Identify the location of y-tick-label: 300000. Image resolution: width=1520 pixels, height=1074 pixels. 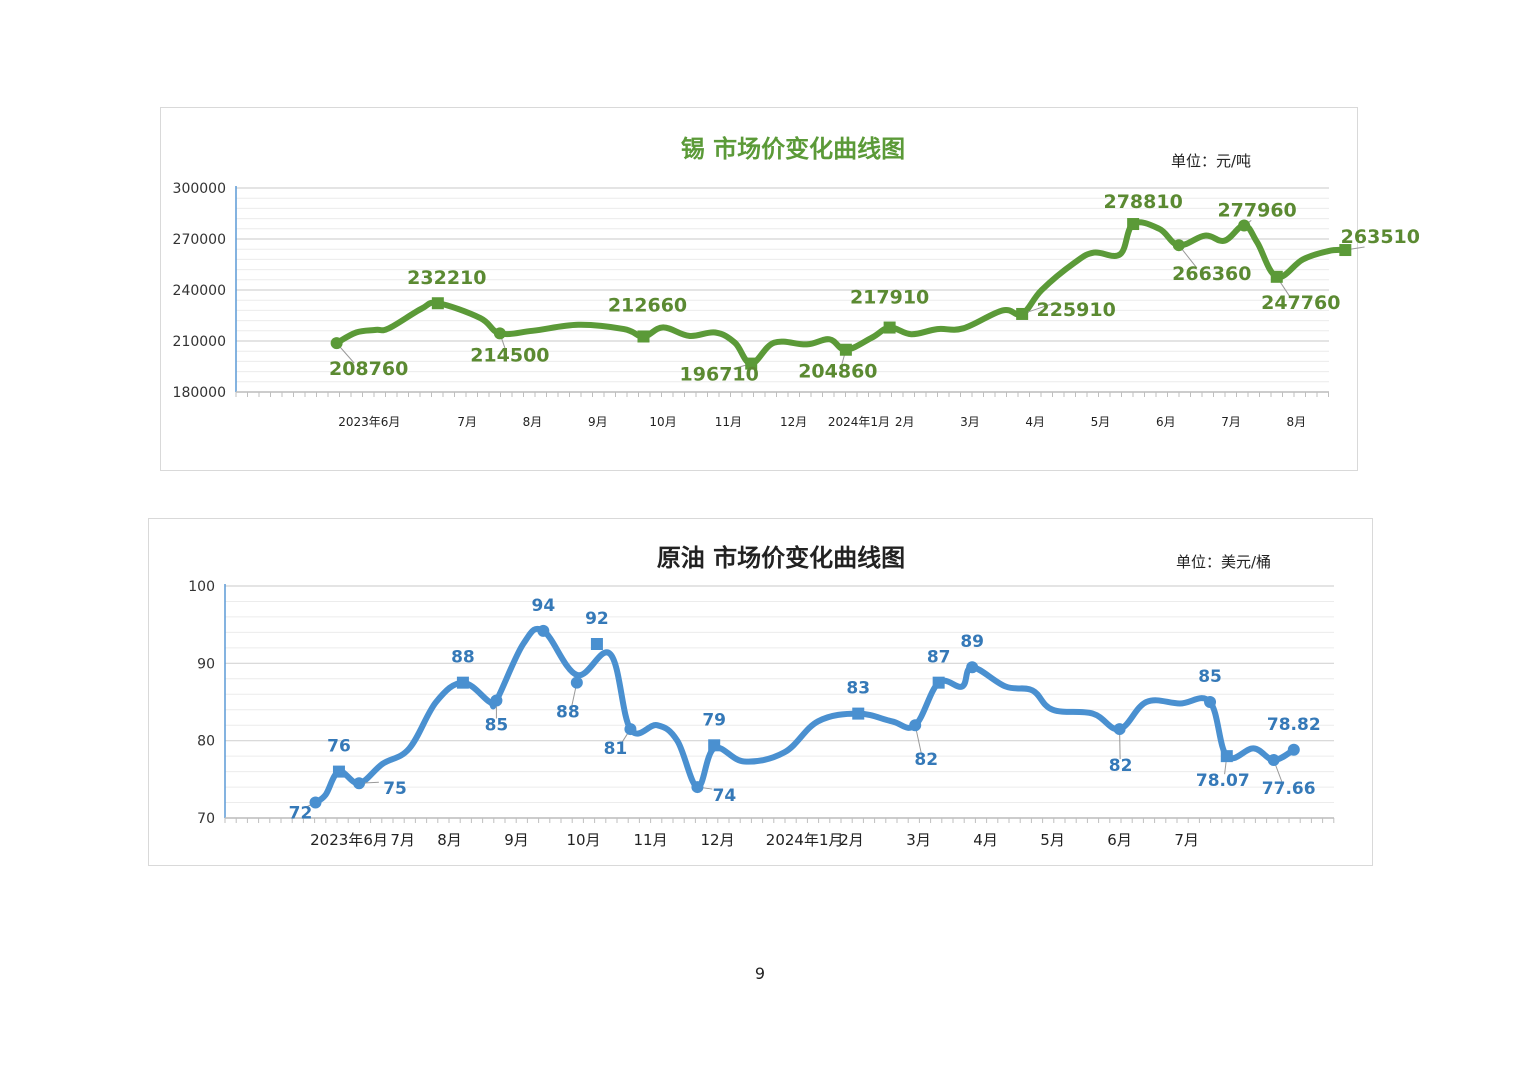
(199, 189).